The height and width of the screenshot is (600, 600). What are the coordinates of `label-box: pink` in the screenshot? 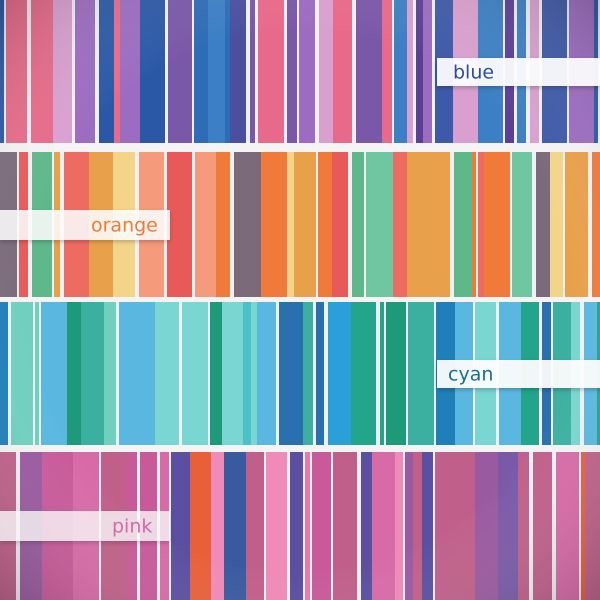 It's located at (85, 526).